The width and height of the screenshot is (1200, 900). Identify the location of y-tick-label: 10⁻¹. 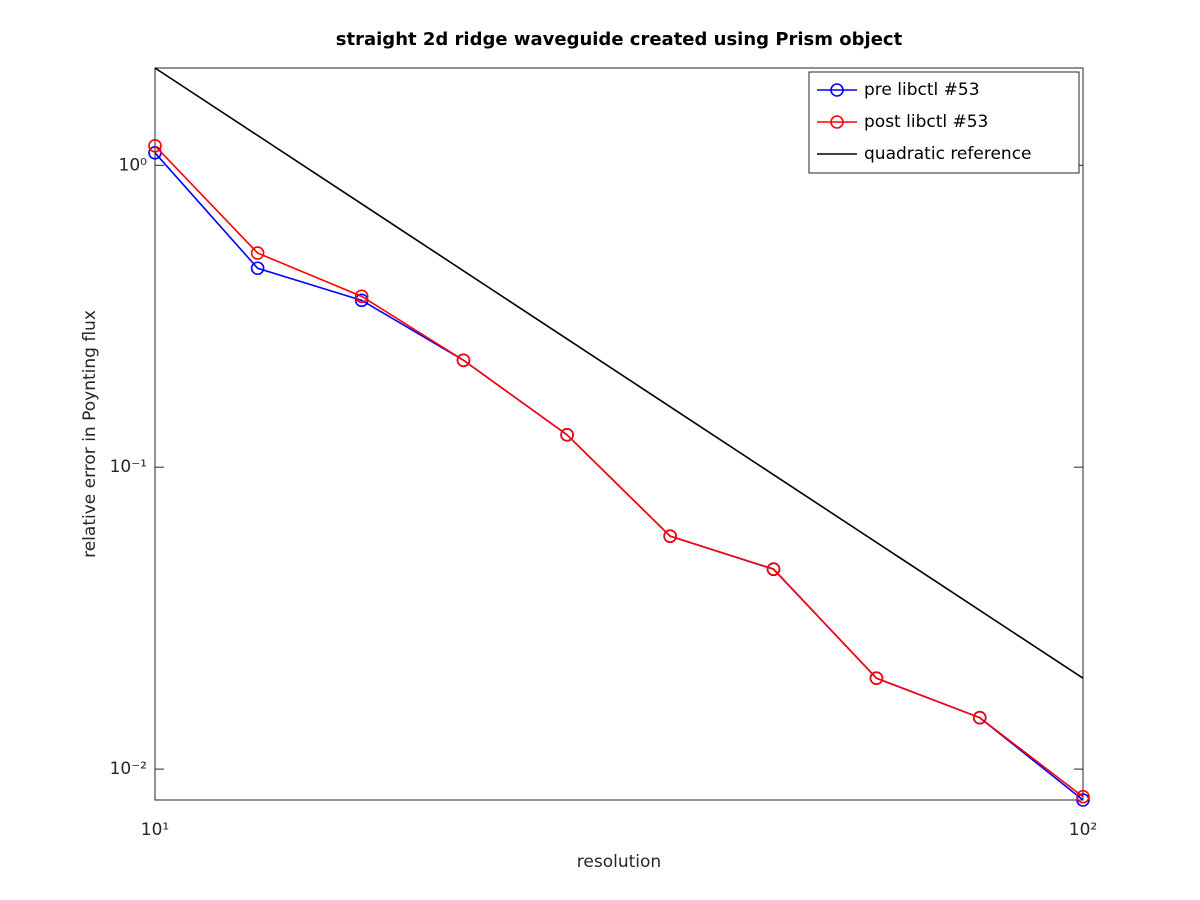
(128, 467).